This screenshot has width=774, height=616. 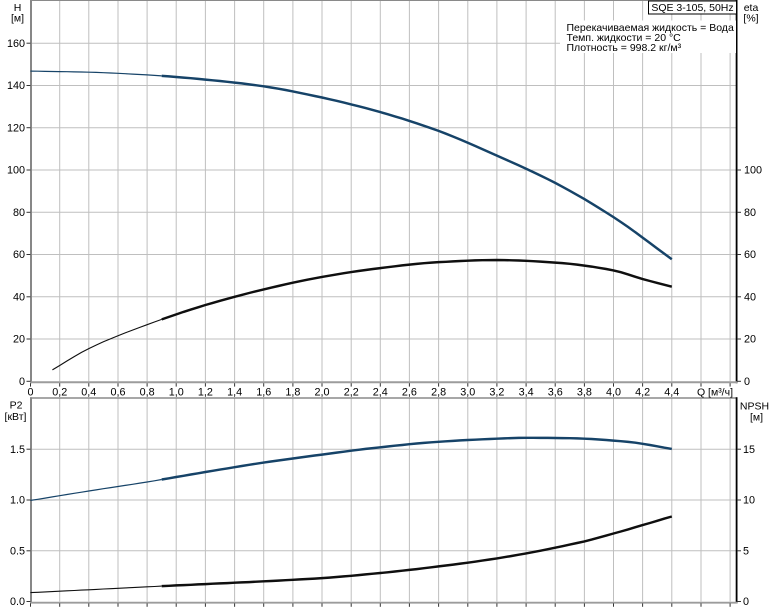 I want to click on svg-text: 1.5, so click(x=17, y=450).